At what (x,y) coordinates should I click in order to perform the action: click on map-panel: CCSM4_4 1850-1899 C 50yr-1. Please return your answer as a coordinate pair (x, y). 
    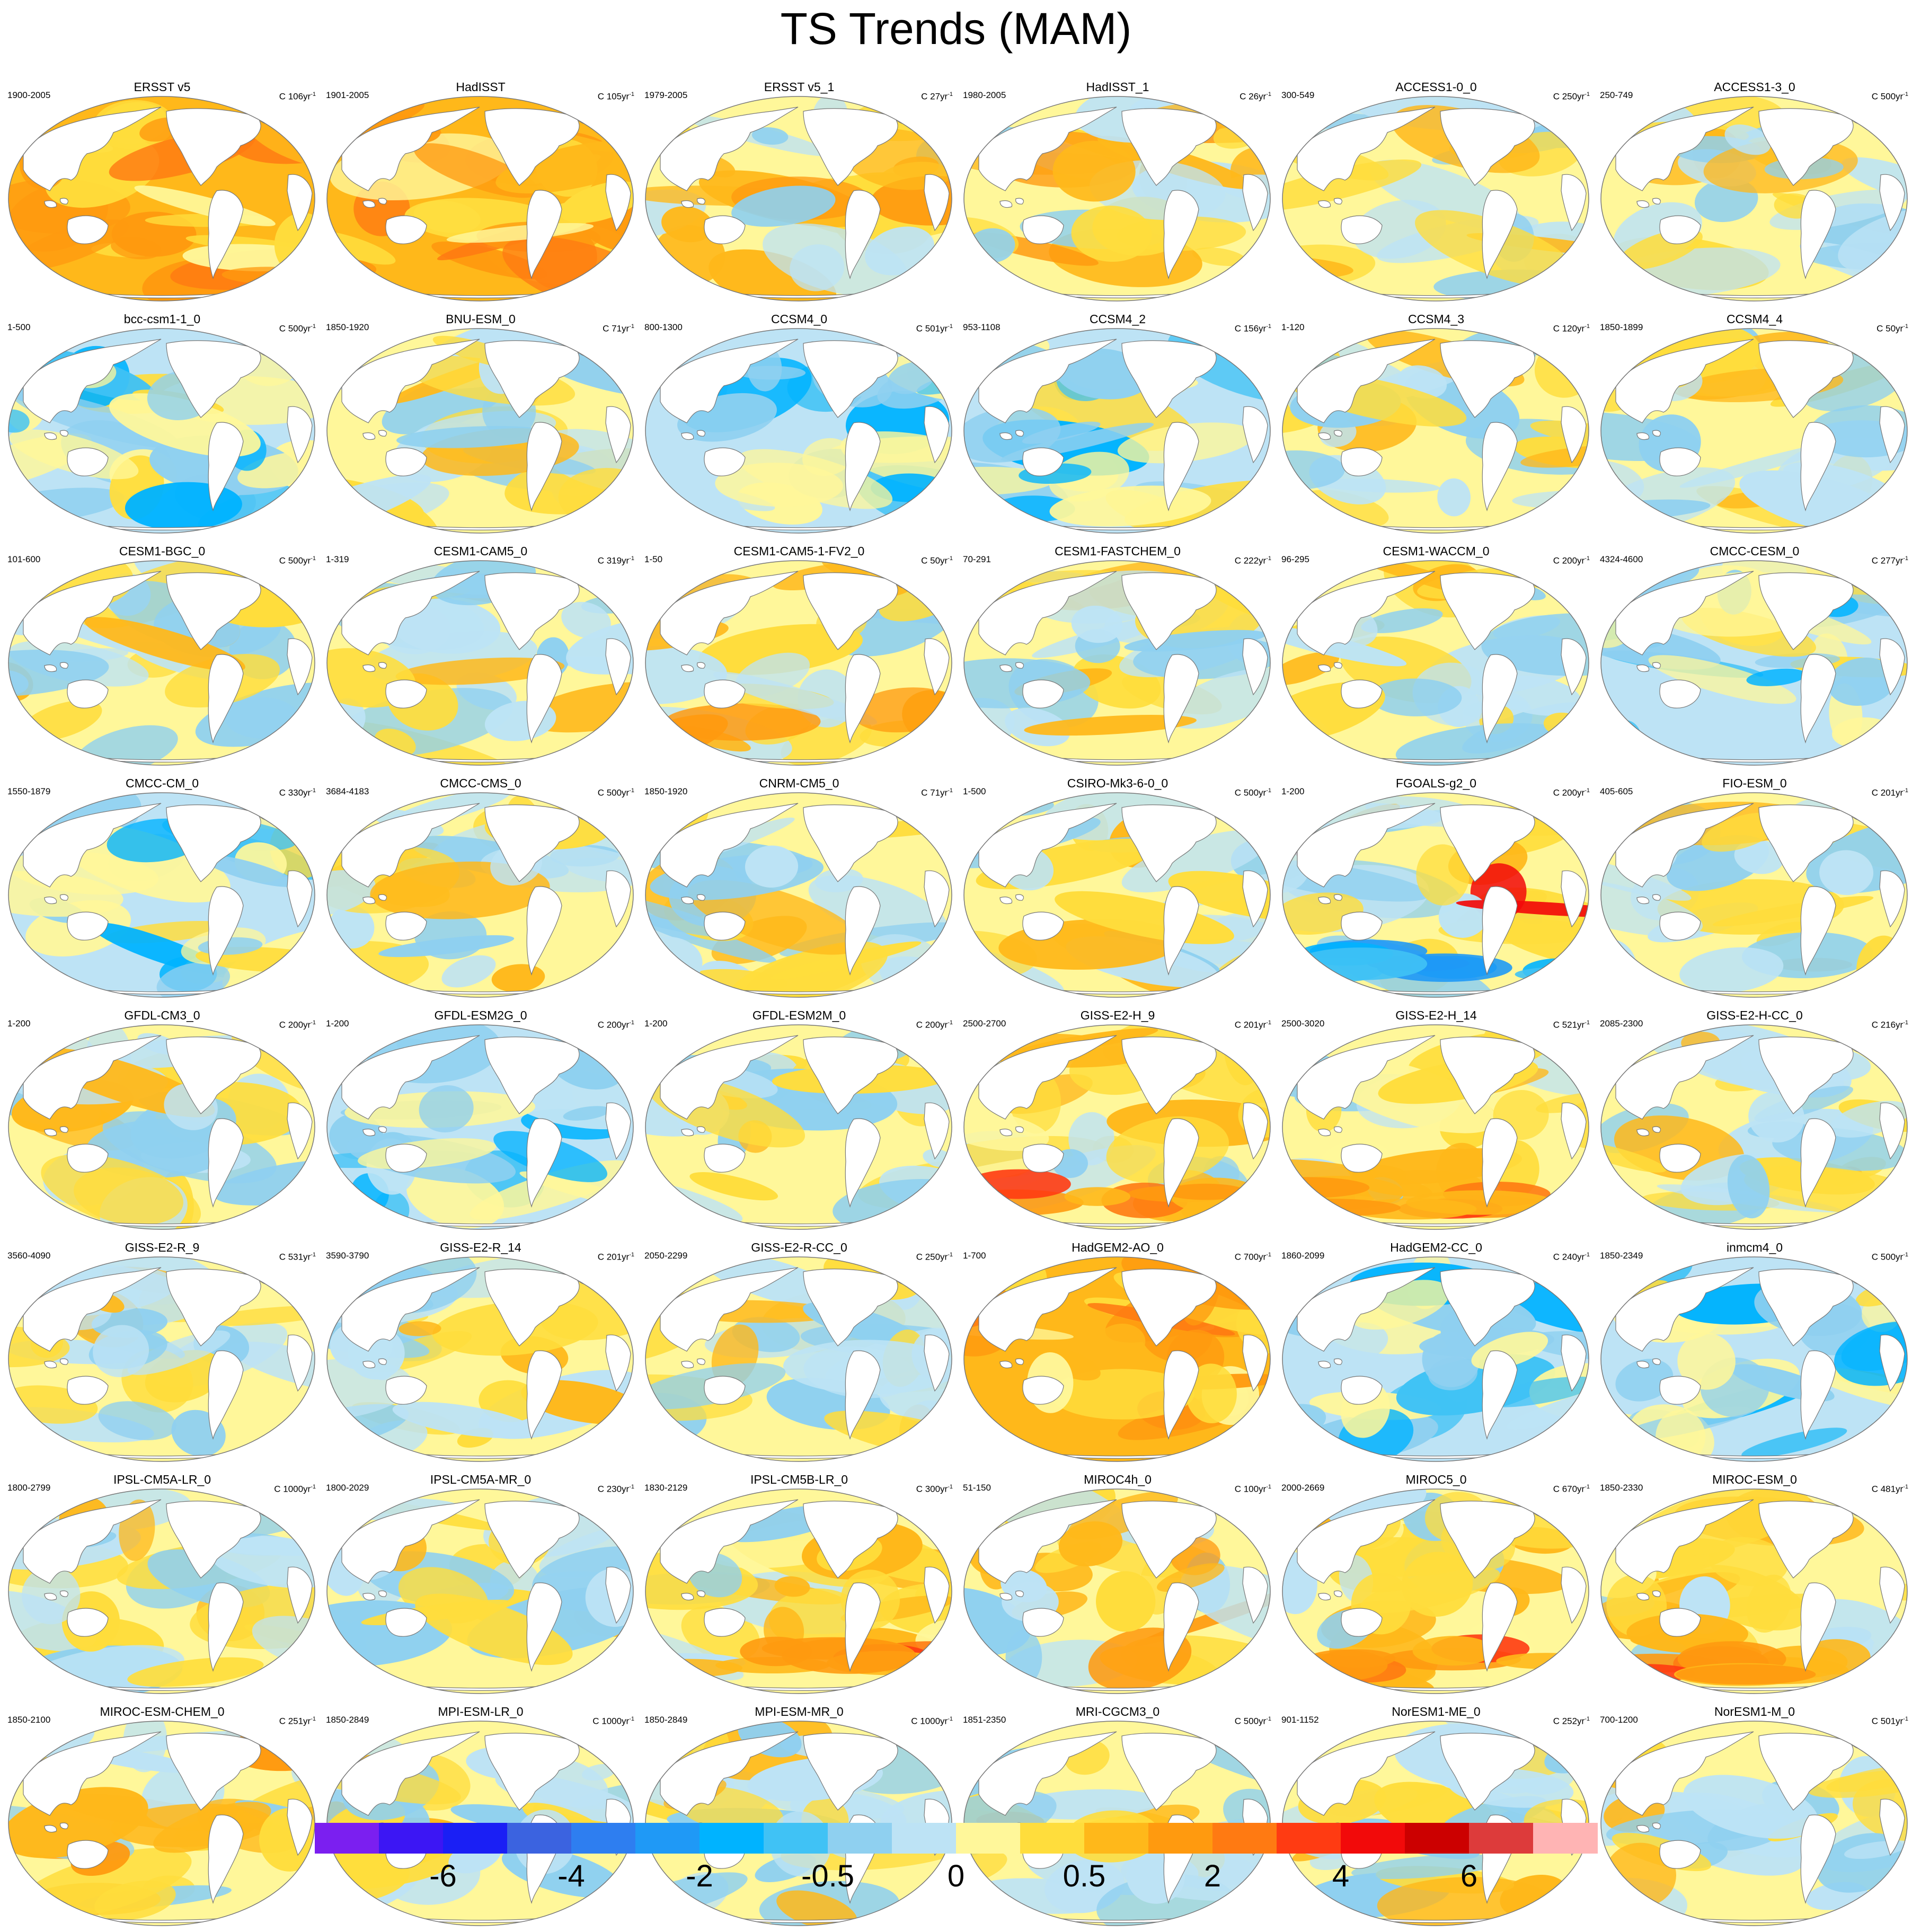
    Looking at the image, I should click on (1754, 426).